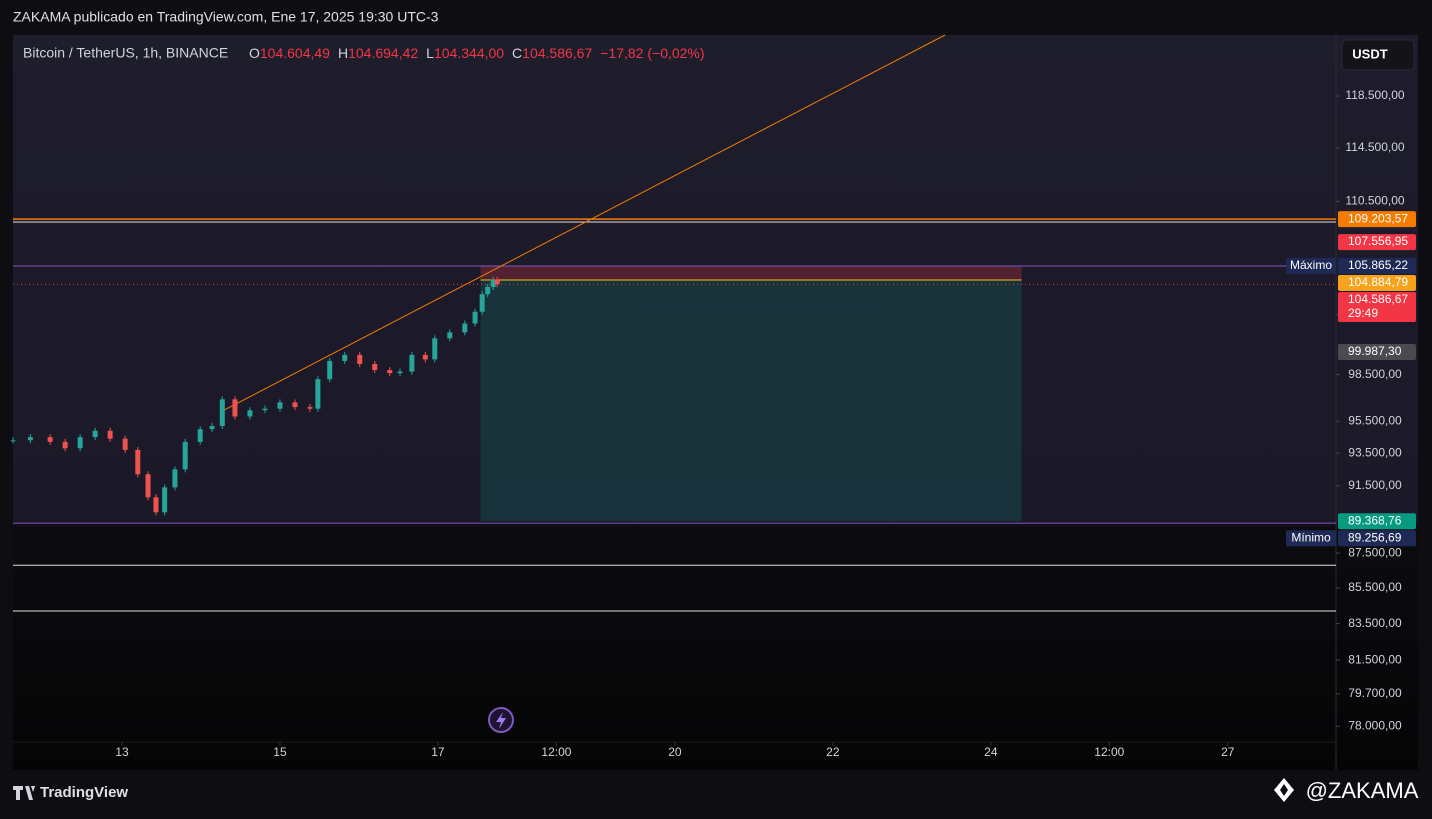 The height and width of the screenshot is (819, 1432). What do you see at coordinates (1375, 693) in the screenshot?
I see `y-tick-label: 79.700,00` at bounding box center [1375, 693].